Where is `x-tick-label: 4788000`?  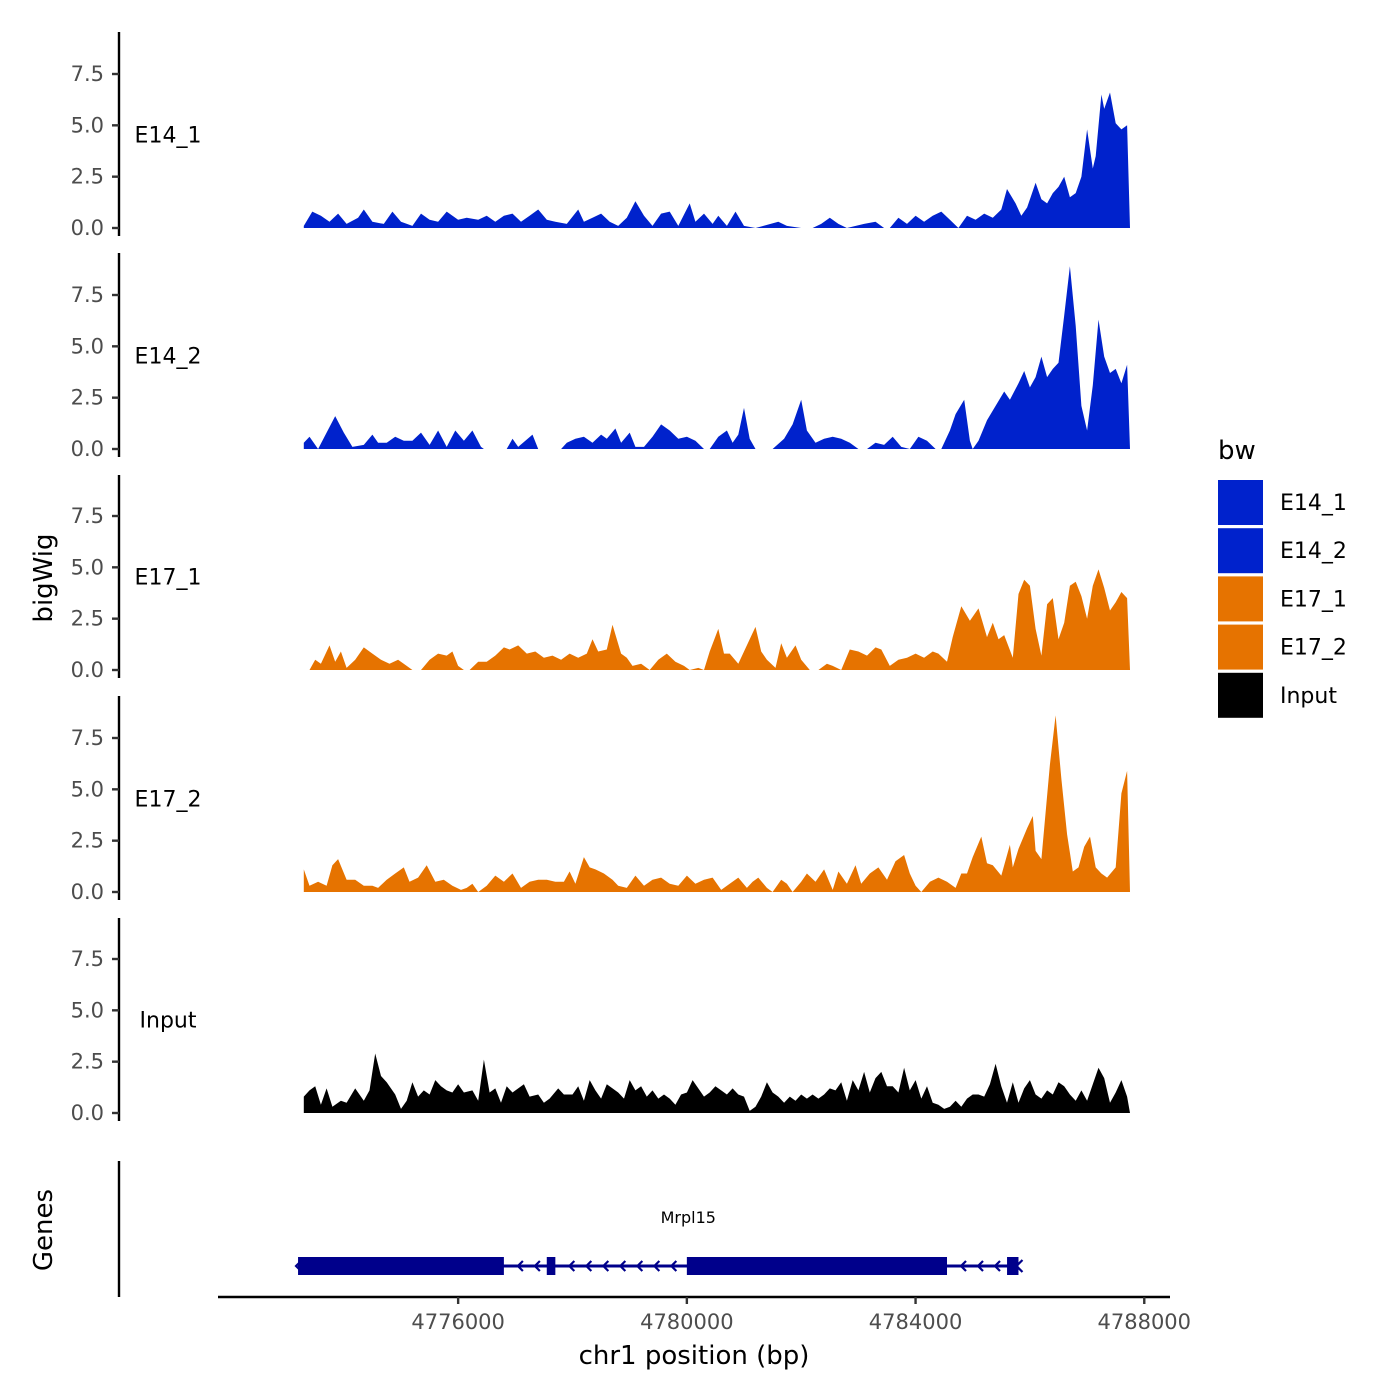
x-tick-label: 4788000 is located at coordinates (1145, 1322).